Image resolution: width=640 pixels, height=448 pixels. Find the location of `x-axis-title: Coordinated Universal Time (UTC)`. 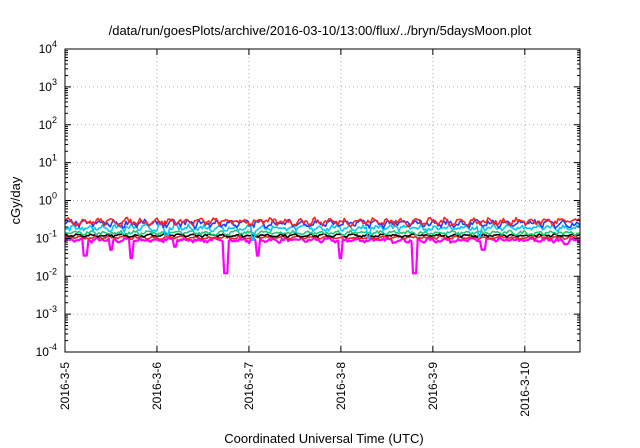

x-axis-title: Coordinated Universal Time (UTC) is located at coordinates (323, 438).